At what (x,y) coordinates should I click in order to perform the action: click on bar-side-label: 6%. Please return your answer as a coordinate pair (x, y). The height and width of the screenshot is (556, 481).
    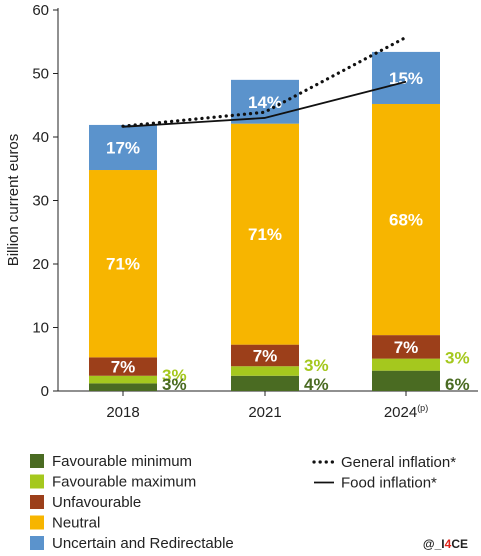
    Looking at the image, I should click on (457, 384).